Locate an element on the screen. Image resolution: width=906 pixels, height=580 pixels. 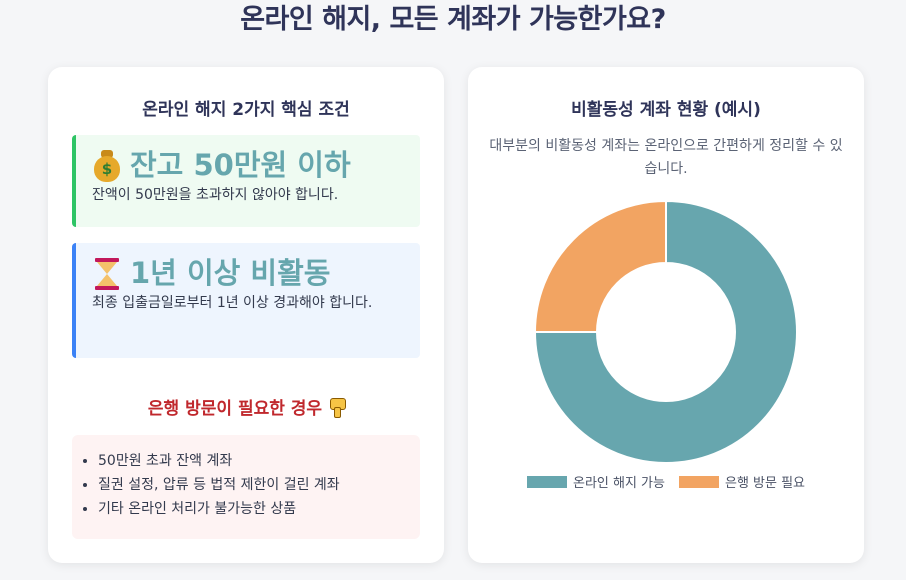
legend-item-online: 온라인 해지 가능 is located at coordinates (595, 481).